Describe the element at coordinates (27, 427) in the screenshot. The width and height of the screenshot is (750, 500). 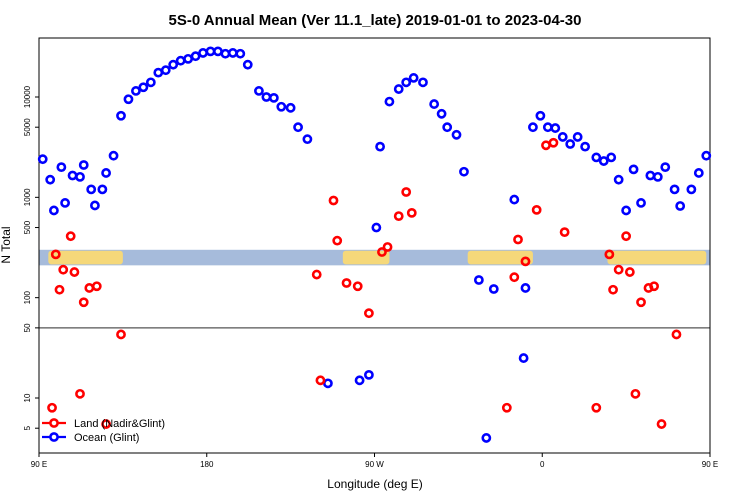
I see `y-tick-label: 5` at that location.